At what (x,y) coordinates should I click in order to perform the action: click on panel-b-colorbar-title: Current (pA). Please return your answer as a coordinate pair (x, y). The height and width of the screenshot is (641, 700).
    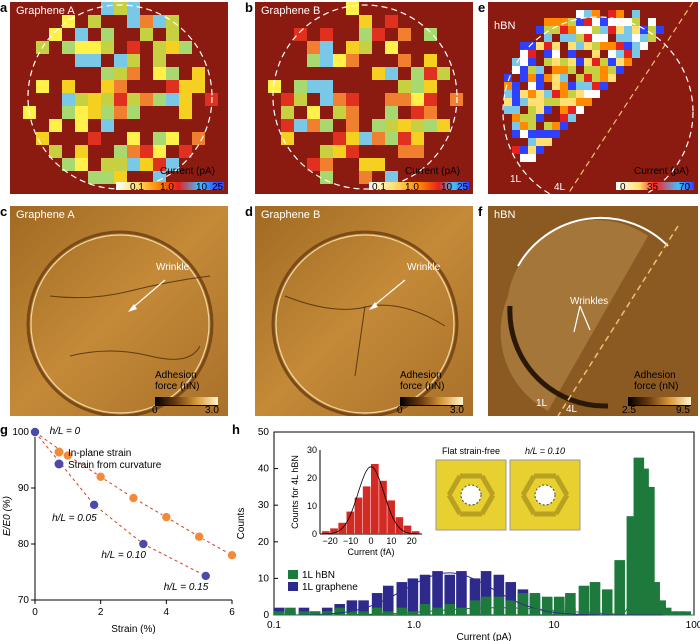
    Looking at the image, I should click on (433, 171).